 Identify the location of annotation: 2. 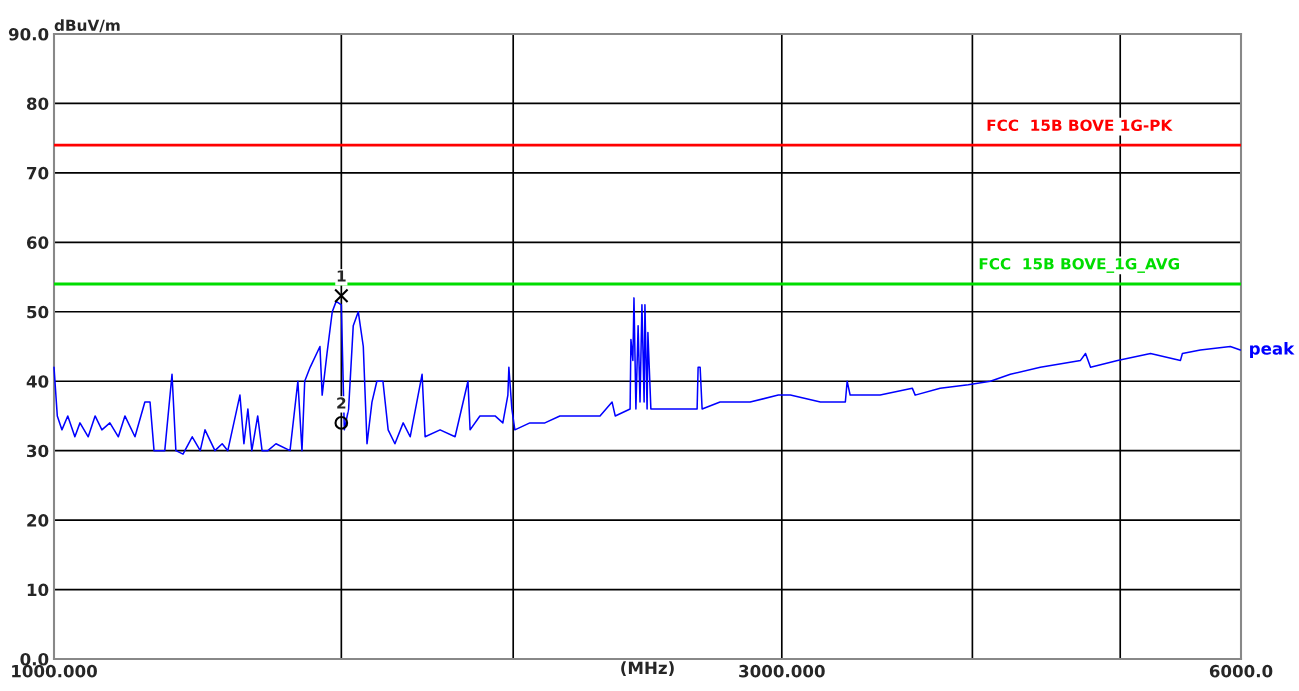
(341, 403).